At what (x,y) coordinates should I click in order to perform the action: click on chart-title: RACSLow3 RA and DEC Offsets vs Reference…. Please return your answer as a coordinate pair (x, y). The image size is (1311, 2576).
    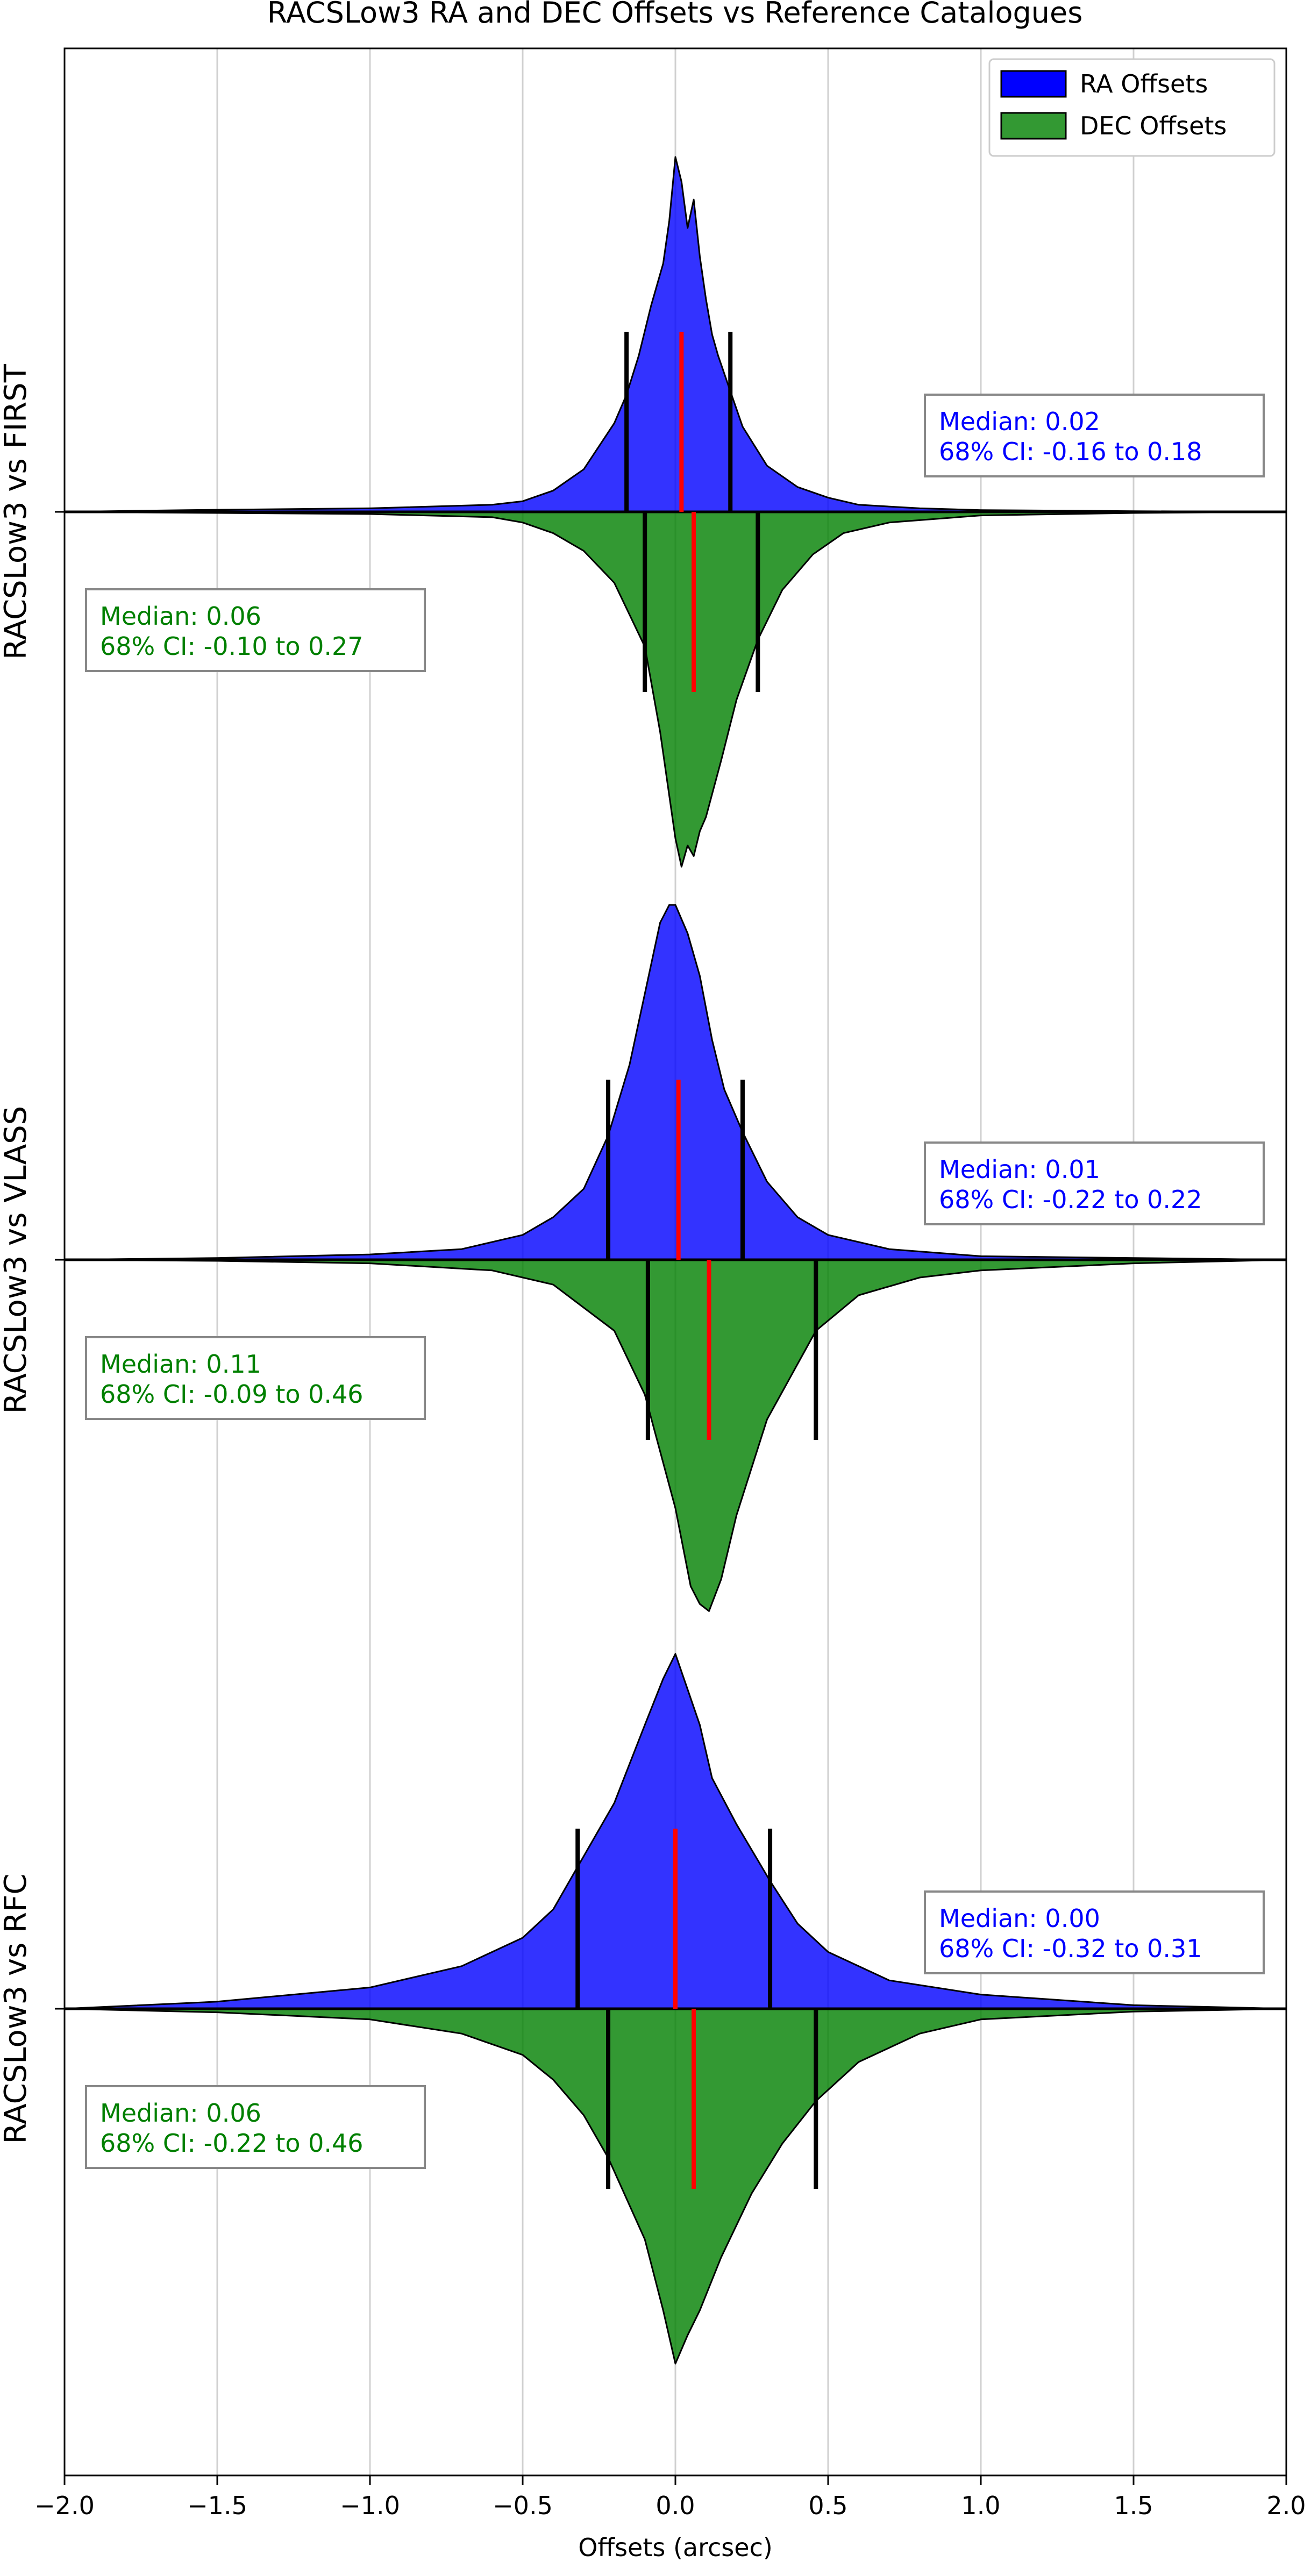
    Looking at the image, I should click on (675, 15).